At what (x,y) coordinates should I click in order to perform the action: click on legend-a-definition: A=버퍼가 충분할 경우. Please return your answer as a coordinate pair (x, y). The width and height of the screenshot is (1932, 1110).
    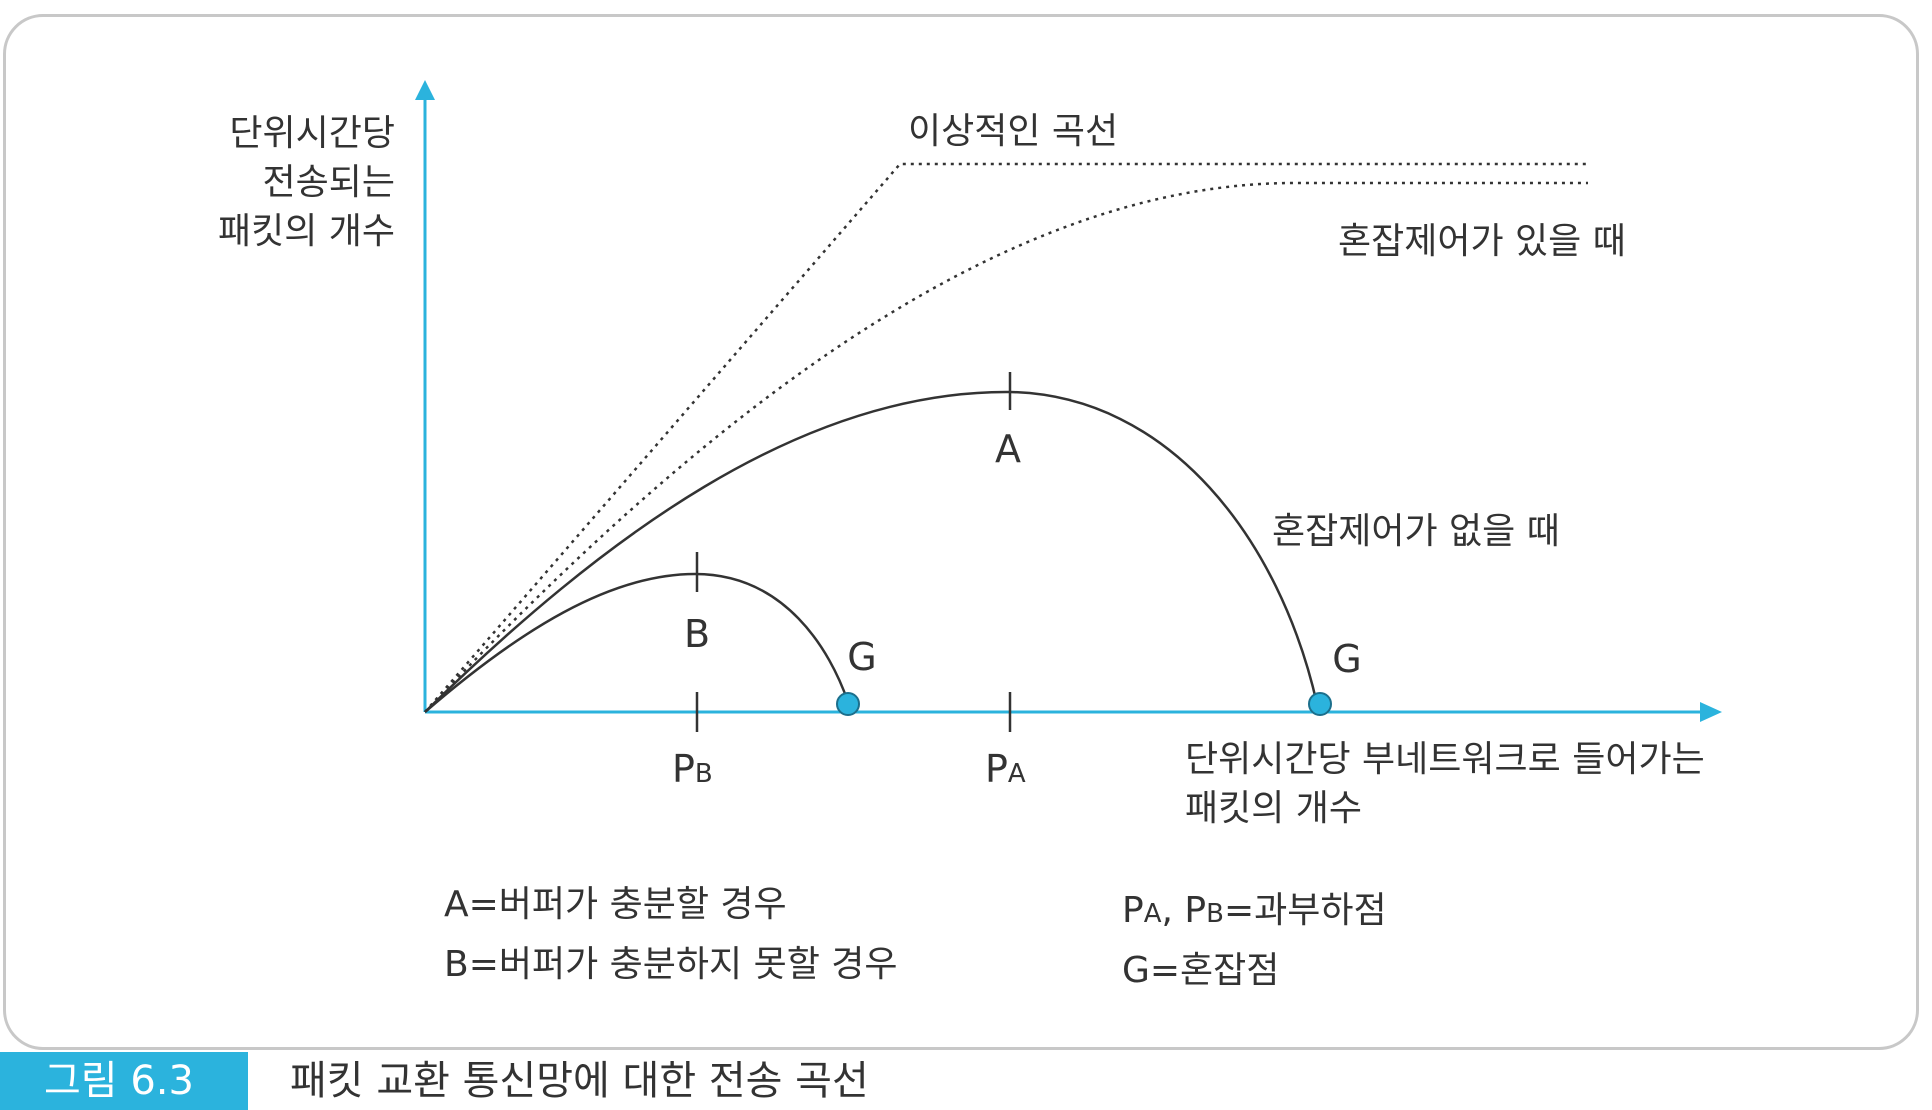
    Looking at the image, I should click on (615, 904).